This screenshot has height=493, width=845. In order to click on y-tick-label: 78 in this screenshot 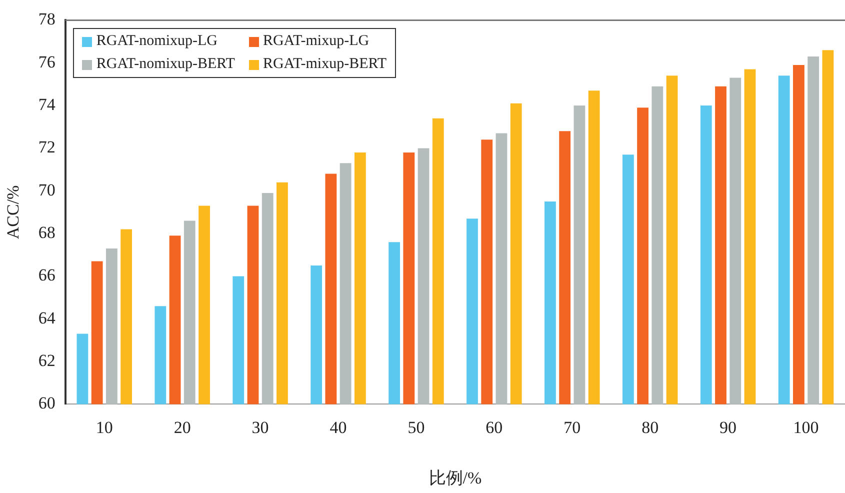, I will do `click(47, 19)`.